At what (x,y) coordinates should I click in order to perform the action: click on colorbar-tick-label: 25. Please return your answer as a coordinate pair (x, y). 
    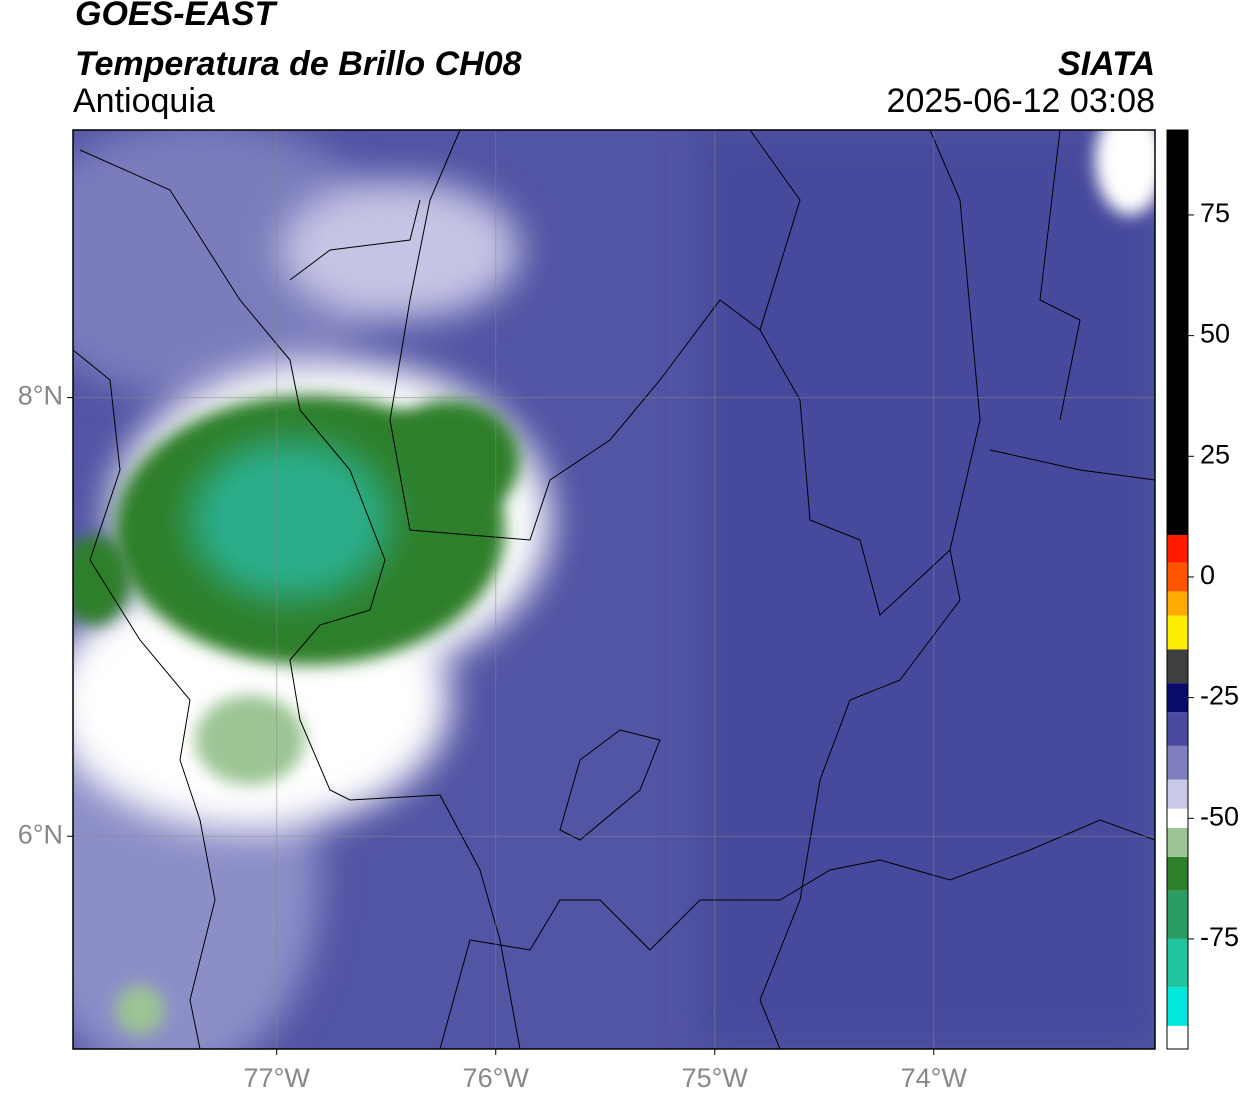
    Looking at the image, I should click on (1215, 454).